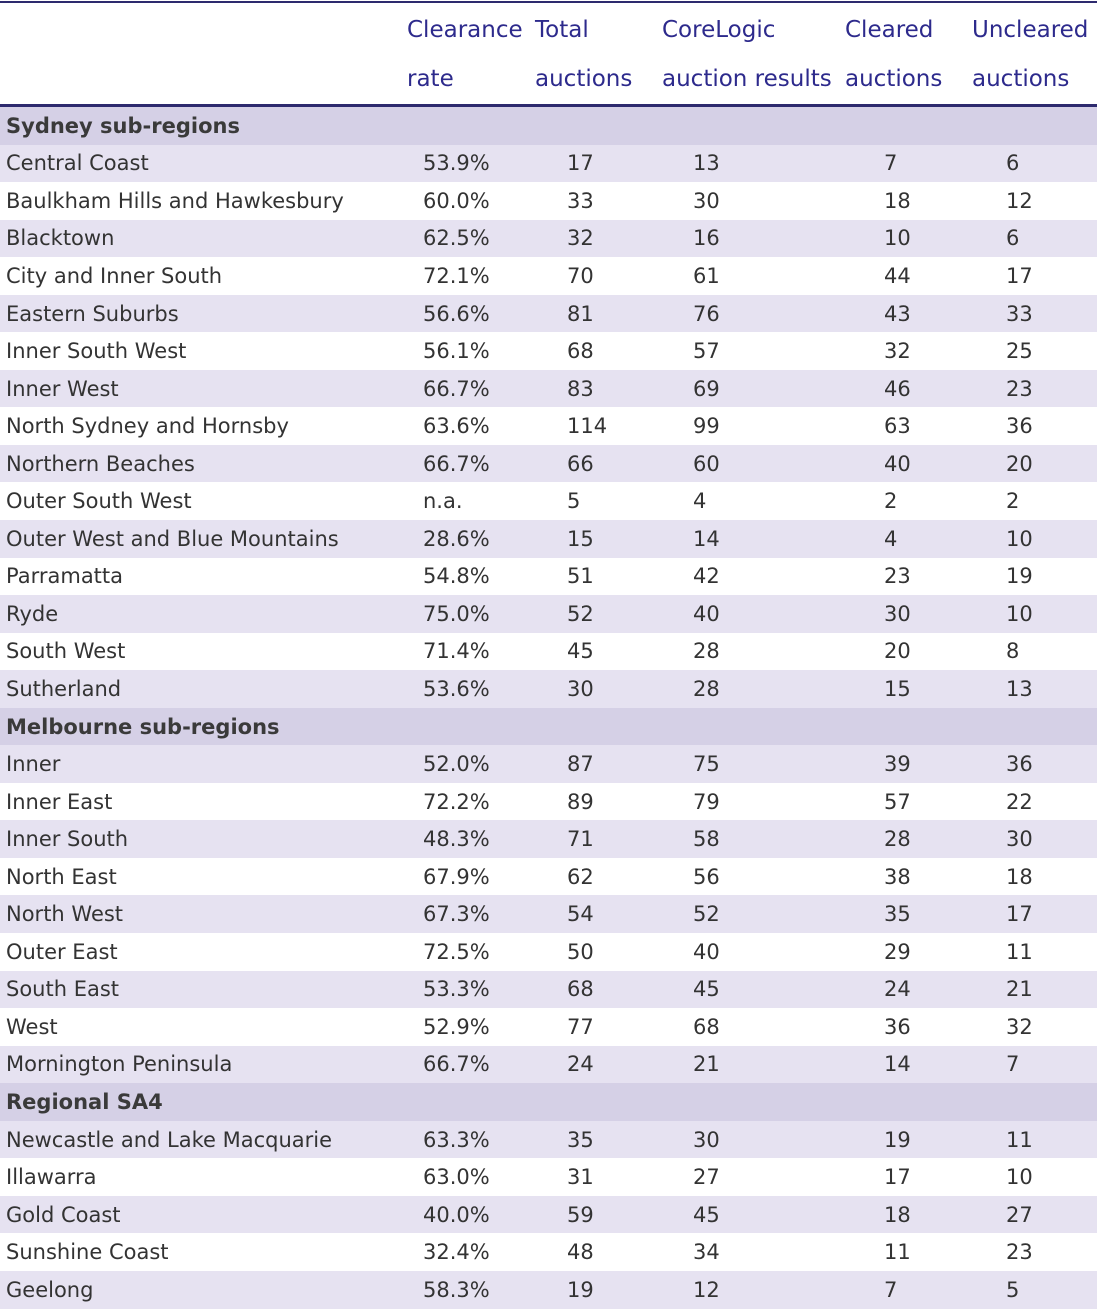 The image size is (1097, 1315). I want to click on cleared-cell: 46, so click(925, 388).